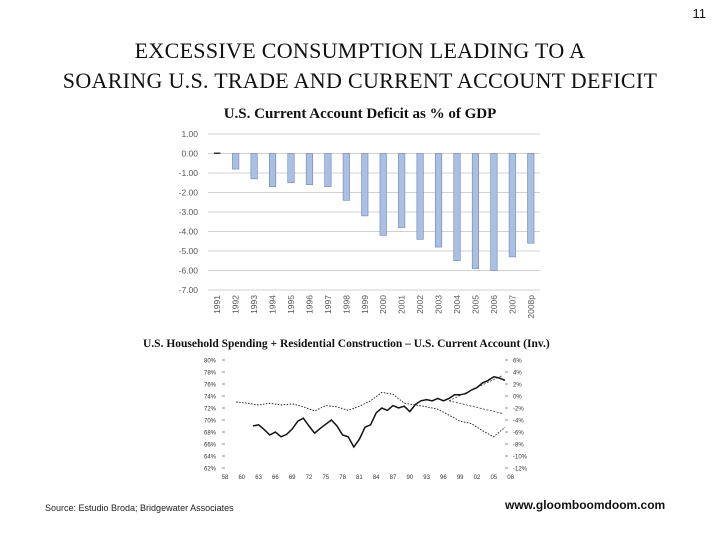  Describe the element at coordinates (426, 478) in the screenshot. I see `x-axis-label: 93` at that location.